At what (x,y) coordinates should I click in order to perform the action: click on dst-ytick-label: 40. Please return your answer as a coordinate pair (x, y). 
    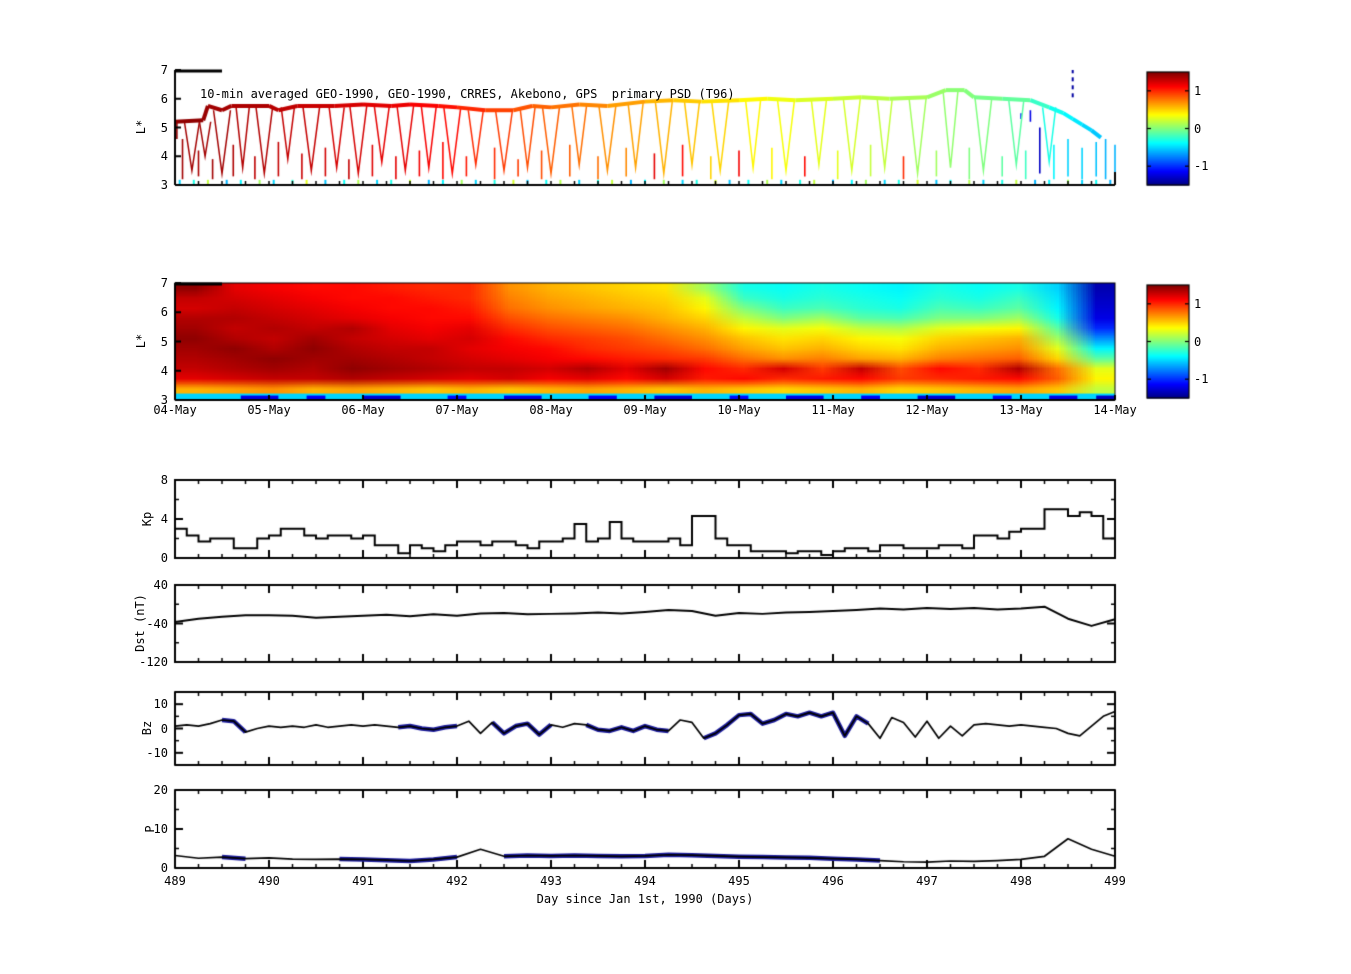
    Looking at the image, I should click on (160, 585).